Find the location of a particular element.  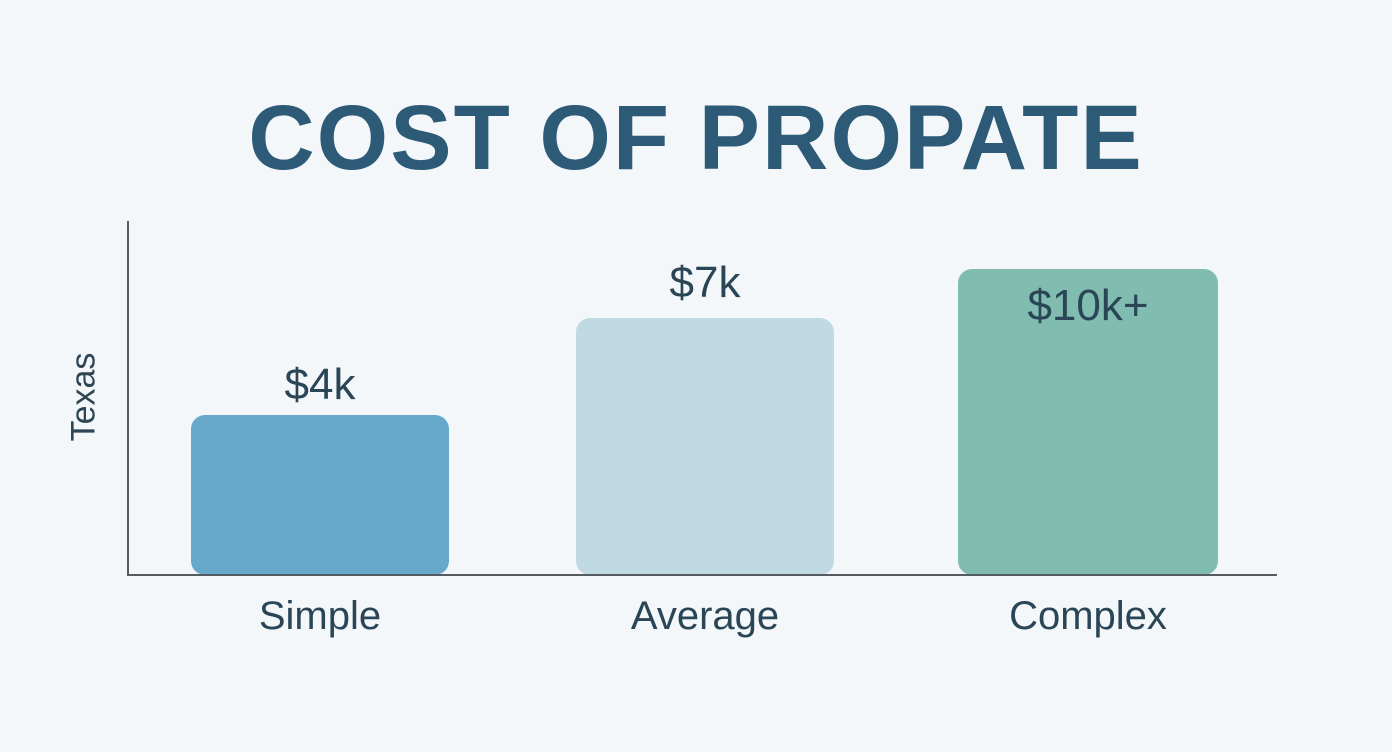

category-label-complex: Complex is located at coordinates (1088, 616).